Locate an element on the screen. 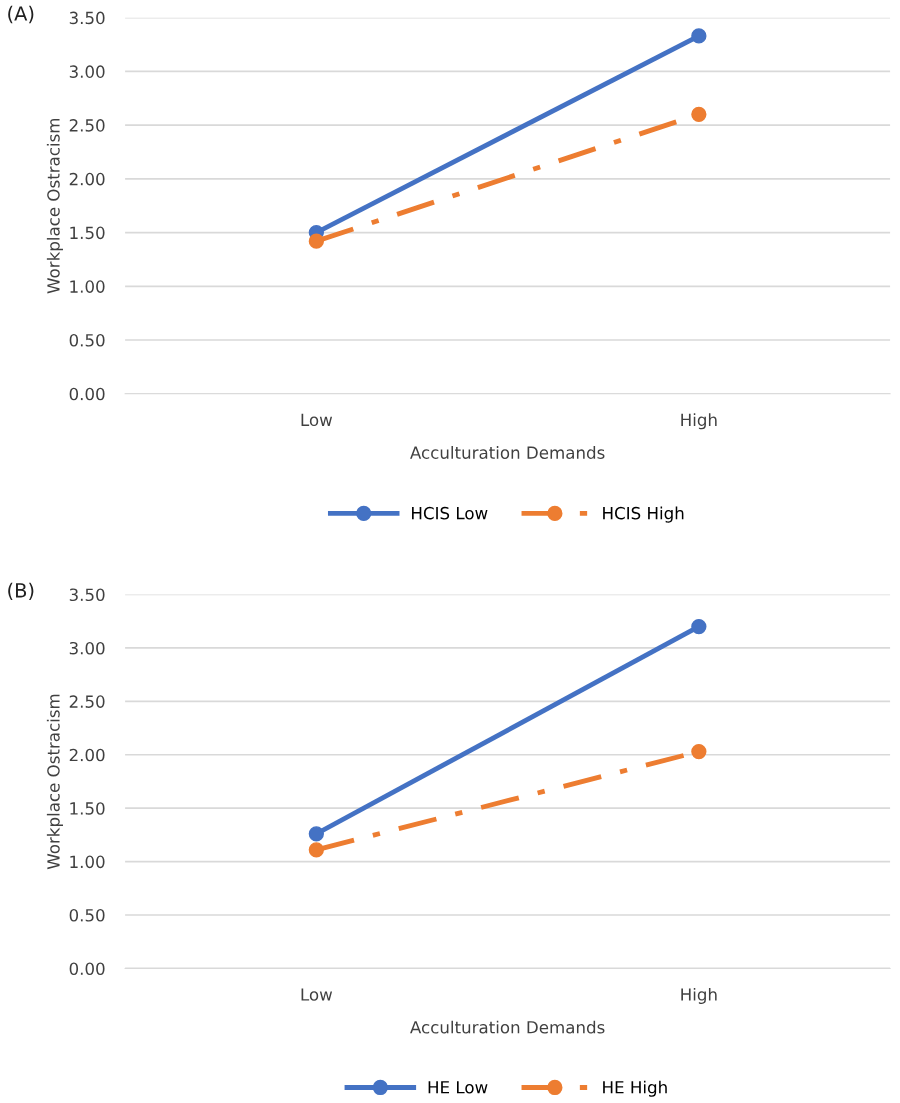  legend-label: HCIS Low is located at coordinates (450, 513).